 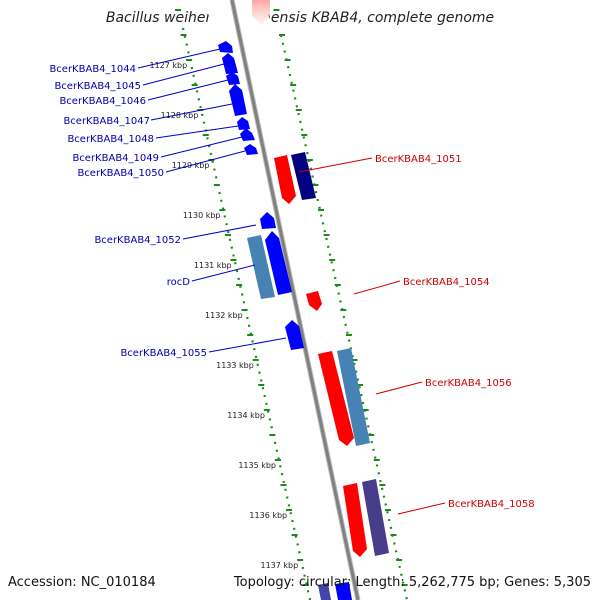 What do you see at coordinates (82, 582) in the screenshot?
I see `accession-text: Accession: NC_010184` at bounding box center [82, 582].